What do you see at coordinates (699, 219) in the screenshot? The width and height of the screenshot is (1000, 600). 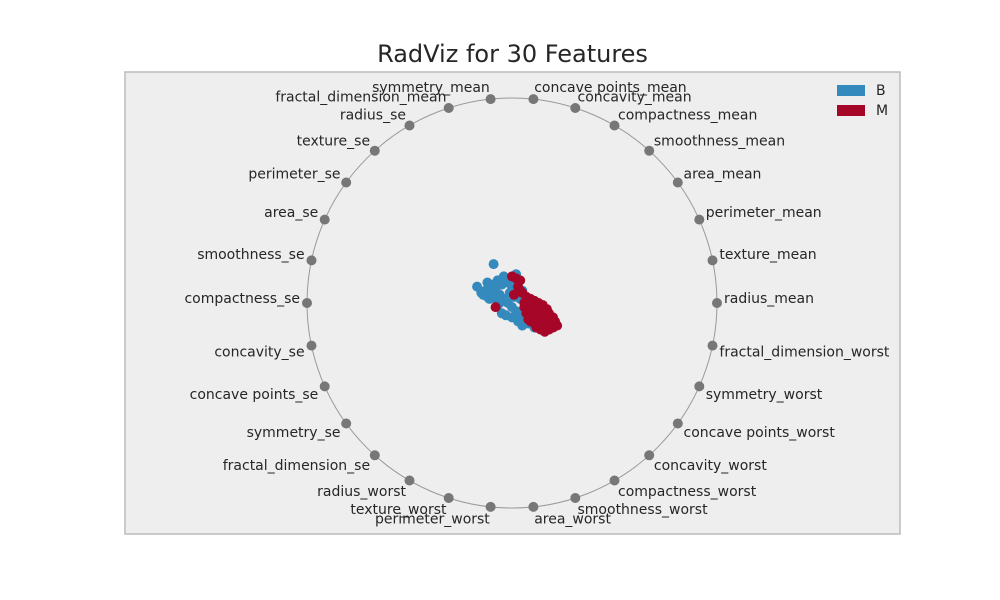 I see `anchor-point-perimeter-mean` at bounding box center [699, 219].